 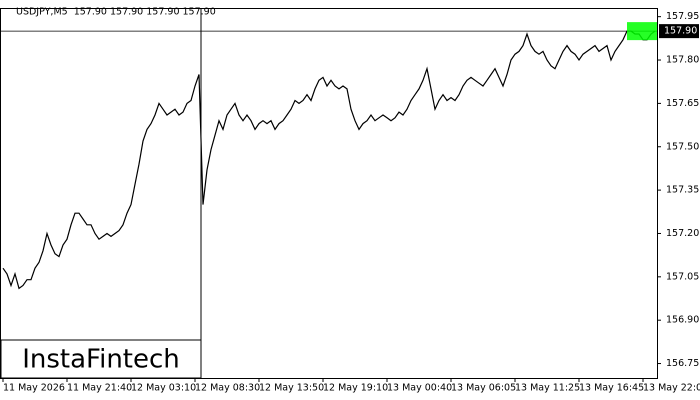 I want to click on y-tick-label: 157.80, so click(x=682, y=60).